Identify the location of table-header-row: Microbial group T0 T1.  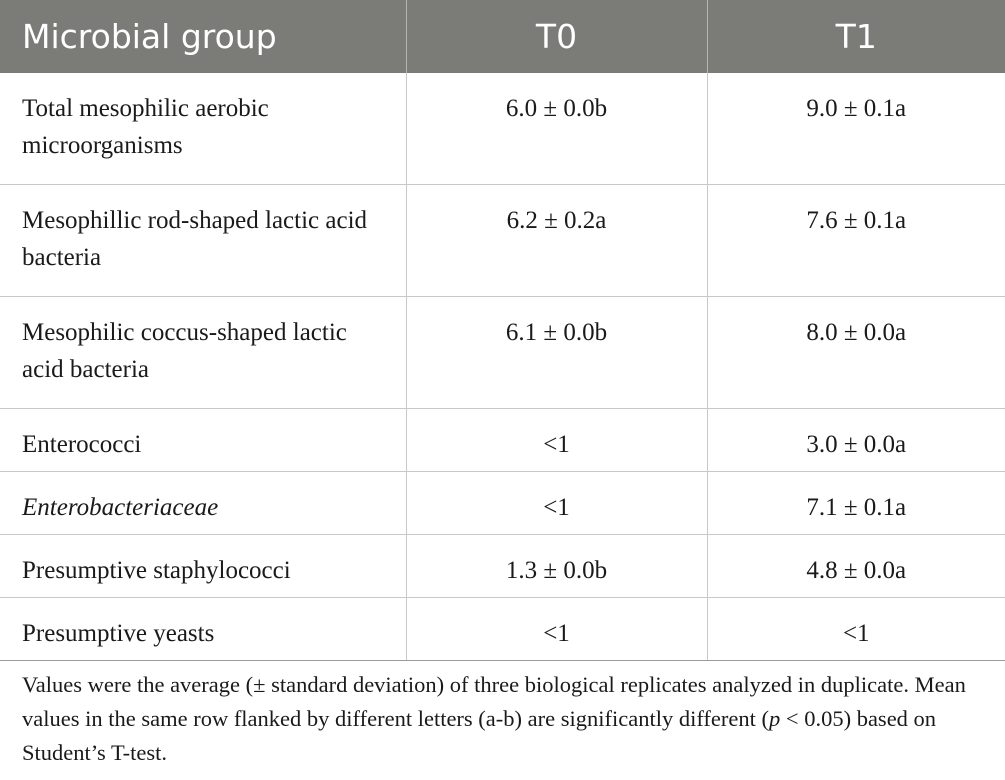
(502, 36).